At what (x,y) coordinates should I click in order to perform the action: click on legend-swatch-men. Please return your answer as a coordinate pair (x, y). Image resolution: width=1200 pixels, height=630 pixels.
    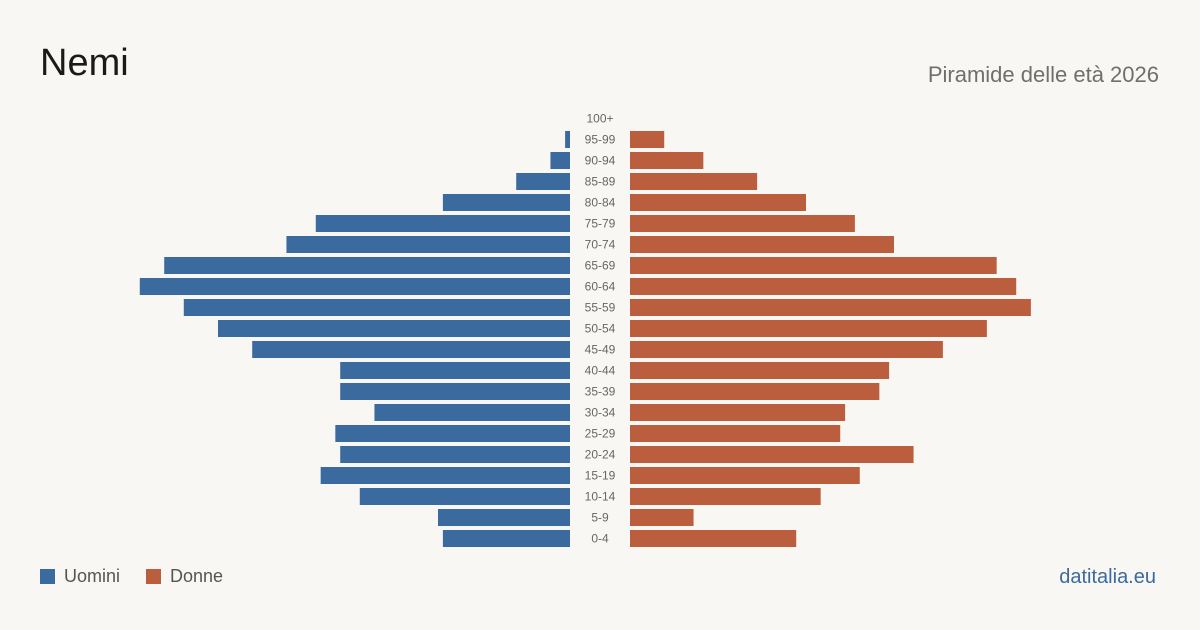
    Looking at the image, I should click on (47, 576).